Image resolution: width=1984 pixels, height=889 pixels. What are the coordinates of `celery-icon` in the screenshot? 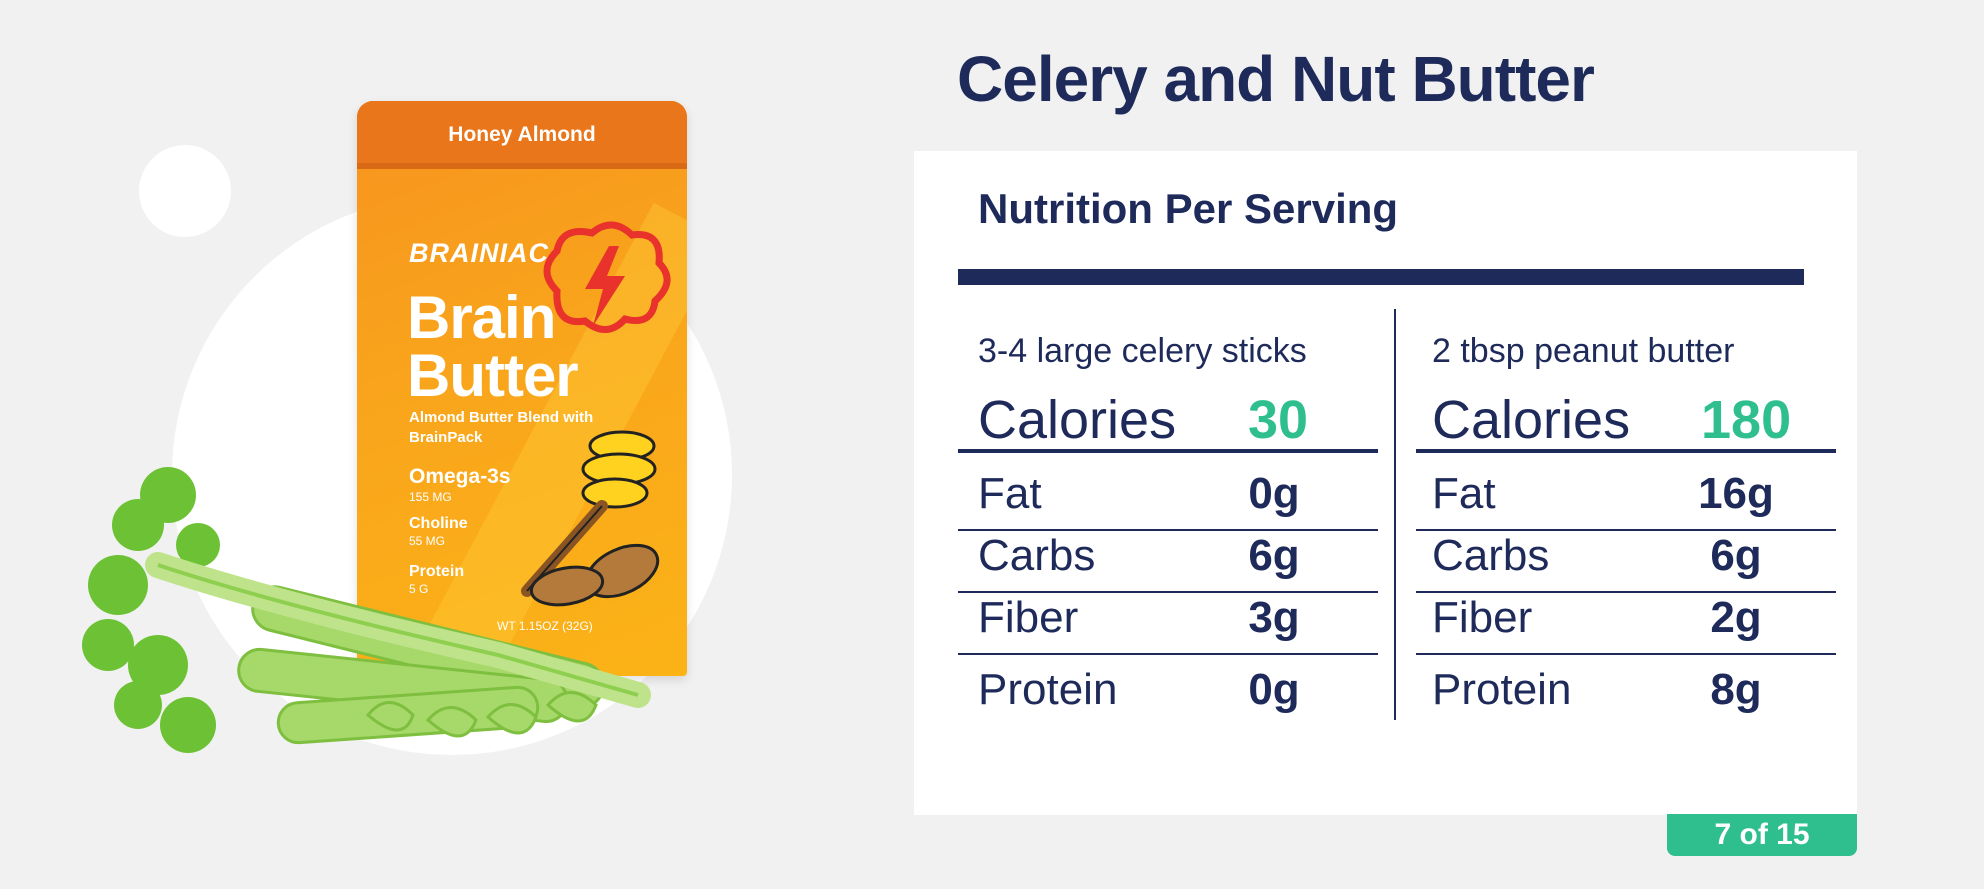 It's located at (366, 610).